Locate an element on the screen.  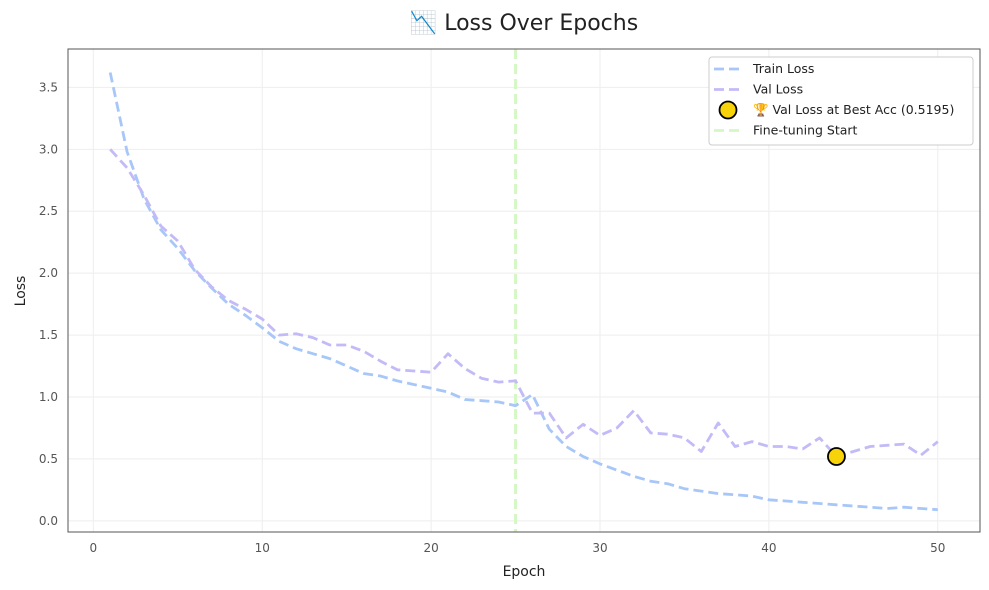
best-acc-marker is located at coordinates (836, 456).